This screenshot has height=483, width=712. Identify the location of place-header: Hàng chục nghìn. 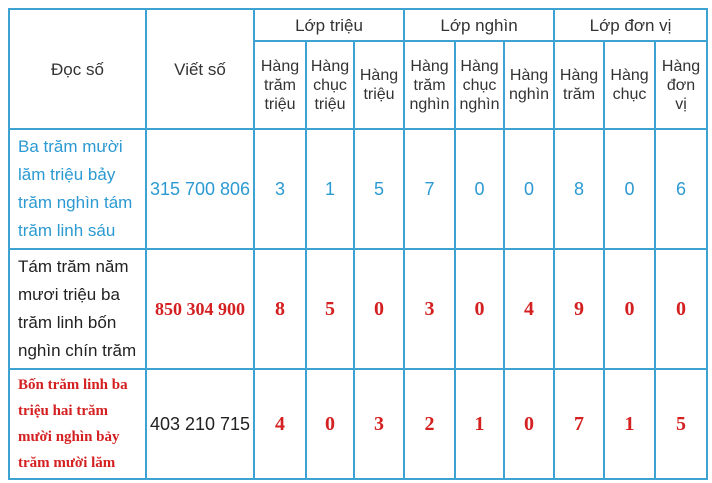
(480, 85).